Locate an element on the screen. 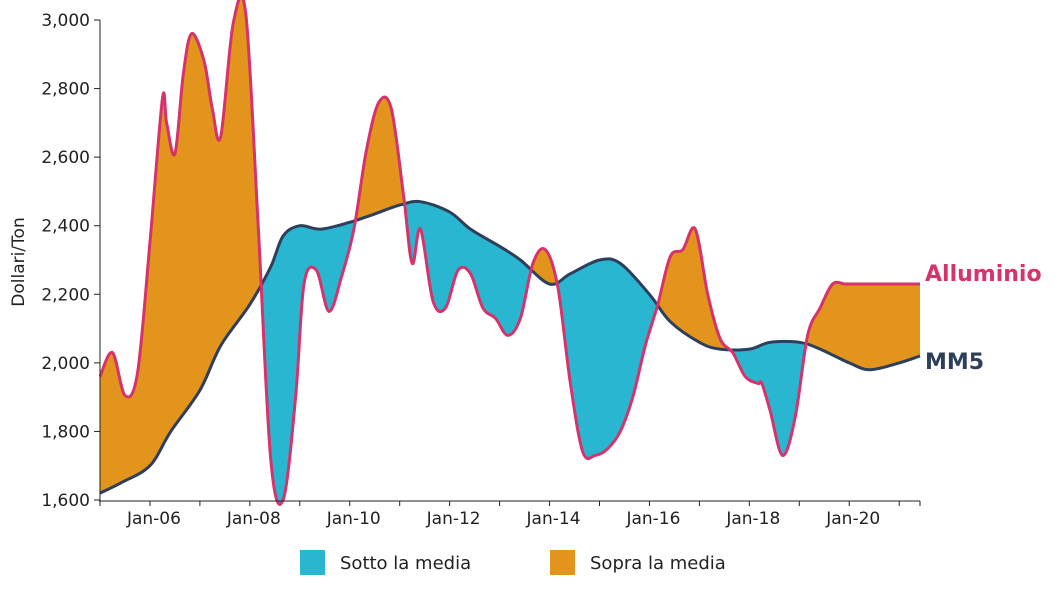  legend-label-above: Sopra la media is located at coordinates (658, 563).